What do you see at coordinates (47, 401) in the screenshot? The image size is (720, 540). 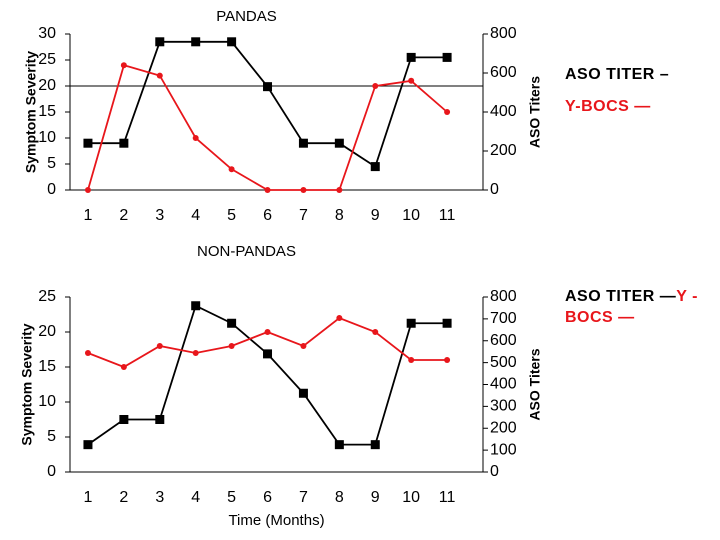 I see `chart2-left-tick-label: 10` at bounding box center [47, 401].